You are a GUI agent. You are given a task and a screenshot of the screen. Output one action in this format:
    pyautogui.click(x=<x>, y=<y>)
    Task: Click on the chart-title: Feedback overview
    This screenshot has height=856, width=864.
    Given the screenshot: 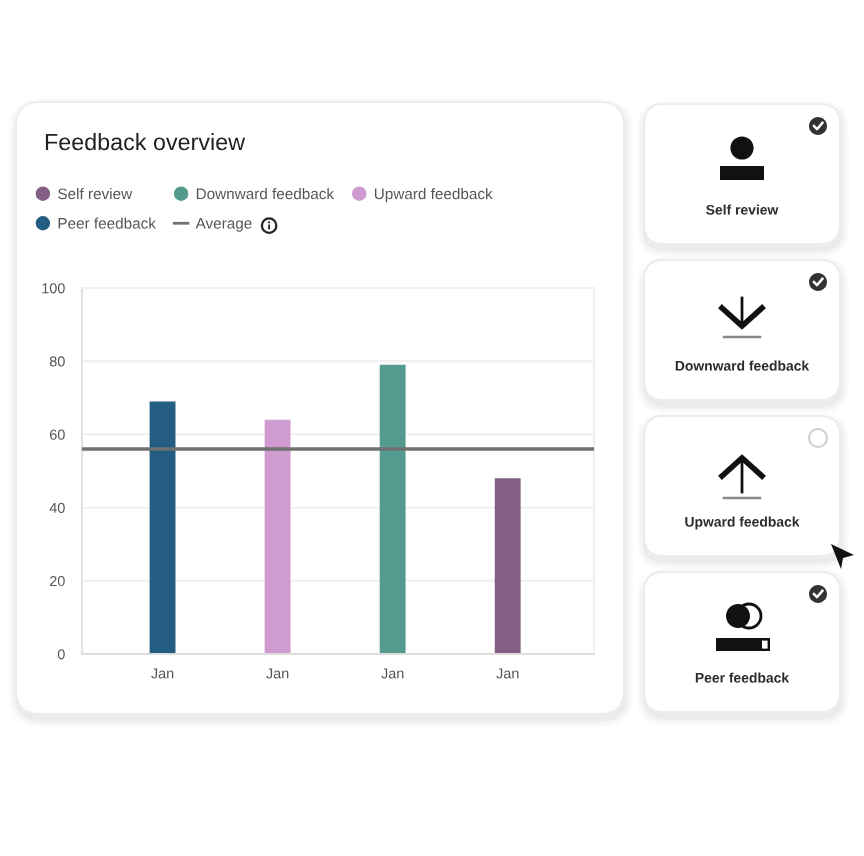 What is the action you would take?
    pyautogui.click(x=145, y=142)
    